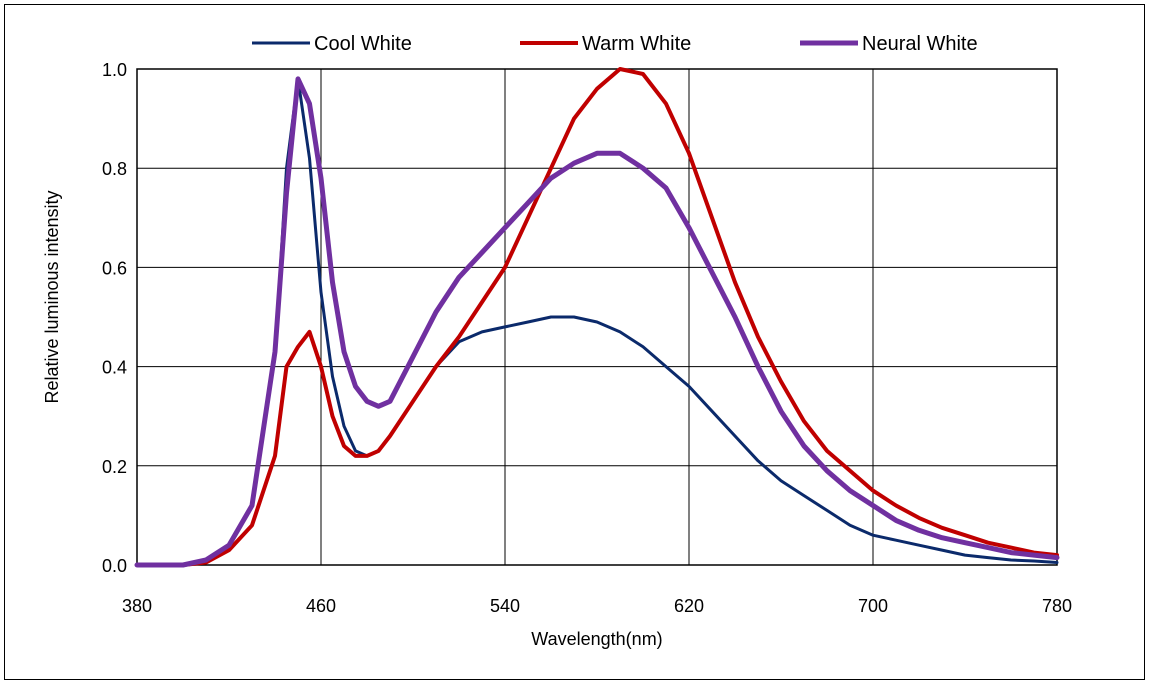 This screenshot has width=1151, height=684. What do you see at coordinates (597, 606) in the screenshot?
I see `x-tick-labels: 380 460 540 620 700 780` at bounding box center [597, 606].